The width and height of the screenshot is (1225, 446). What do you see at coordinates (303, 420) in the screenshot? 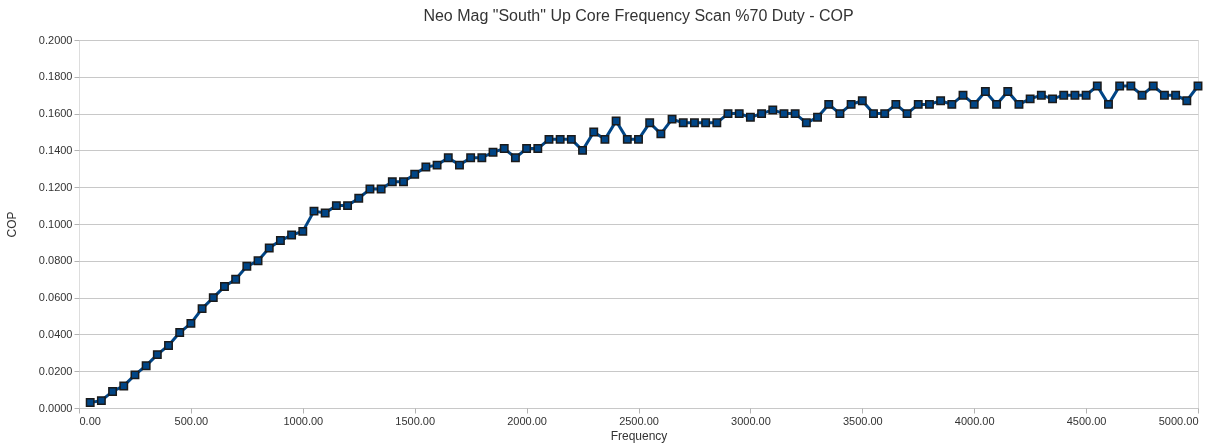
I see `x-tick-label: 1000.00` at bounding box center [303, 420].